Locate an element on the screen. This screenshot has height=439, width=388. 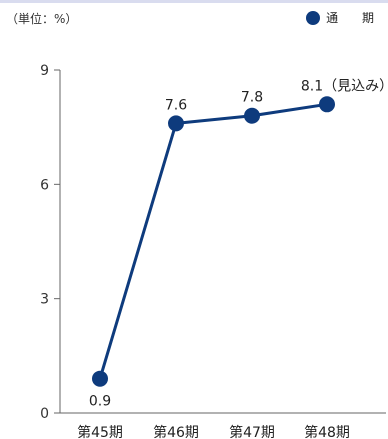
y-tick-label: 9 is located at coordinates (44, 71).